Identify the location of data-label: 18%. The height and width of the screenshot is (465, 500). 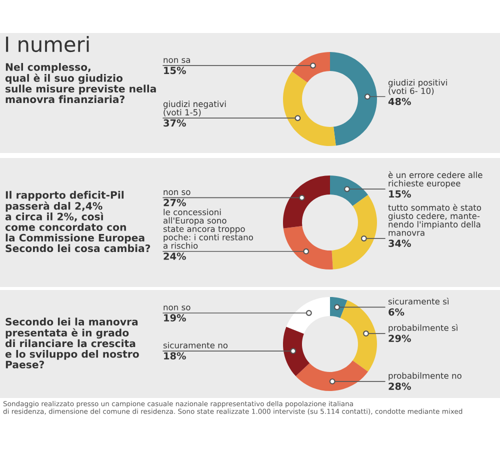
(175, 356).